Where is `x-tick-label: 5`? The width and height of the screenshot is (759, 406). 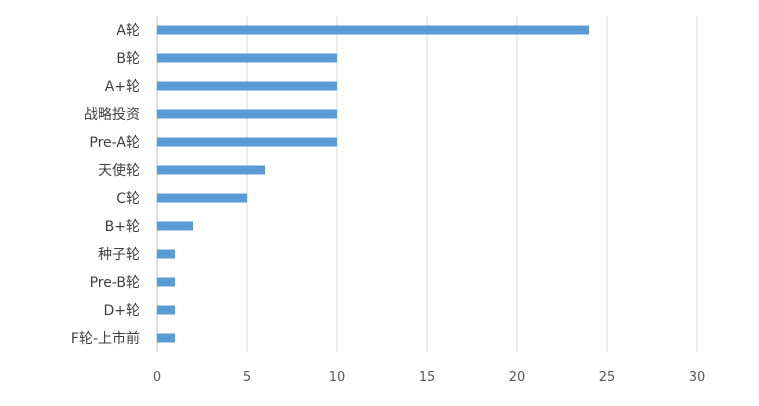 x-tick-label: 5 is located at coordinates (247, 377).